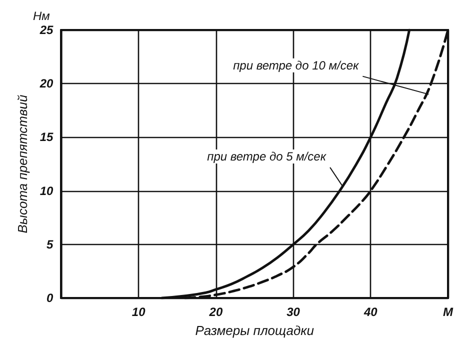  Describe the element at coordinates (254, 330) in the screenshot. I see `x-axis-title: Размеры площадки` at that location.